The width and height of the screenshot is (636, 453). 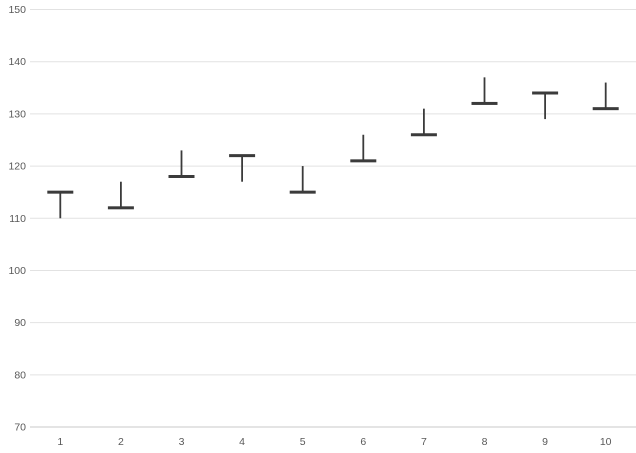 I want to click on y-axis-tick-label: 110, so click(x=17, y=219).